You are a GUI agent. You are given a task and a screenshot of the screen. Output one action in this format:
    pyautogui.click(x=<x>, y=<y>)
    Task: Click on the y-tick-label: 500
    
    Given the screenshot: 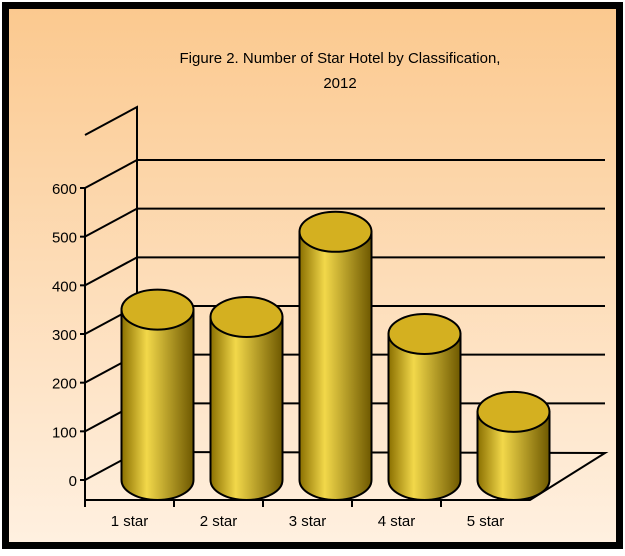 What is the action you would take?
    pyautogui.click(x=64, y=238)
    